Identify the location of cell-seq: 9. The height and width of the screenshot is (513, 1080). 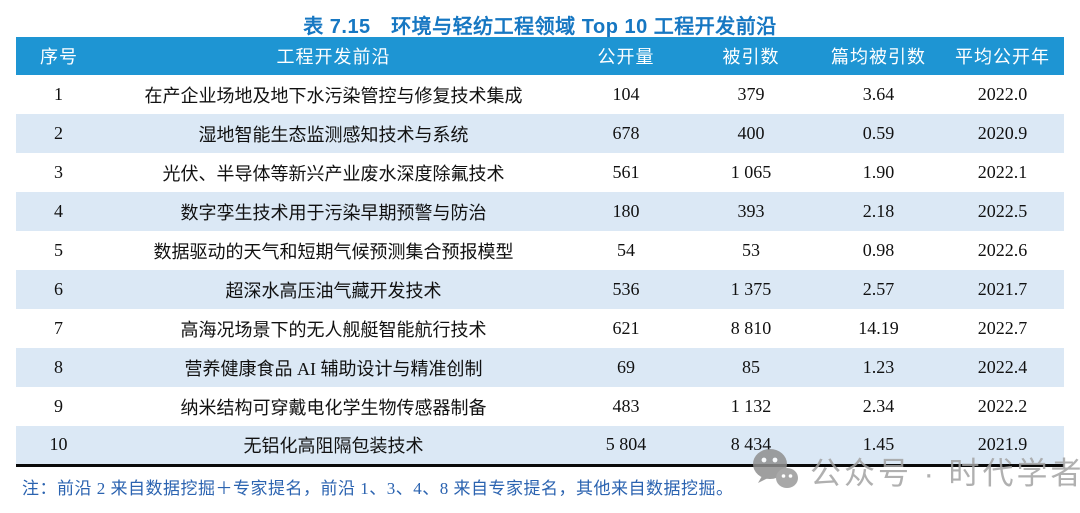
(58, 406).